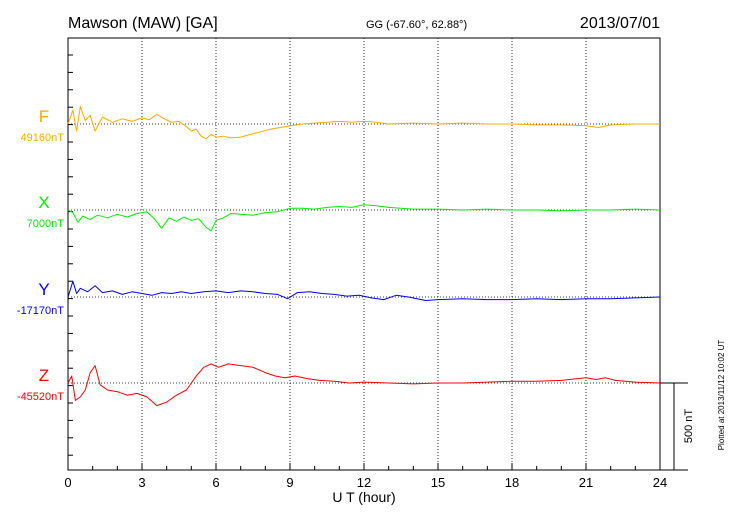 The width and height of the screenshot is (730, 520). I want to click on x-tick-label: 9, so click(289, 482).